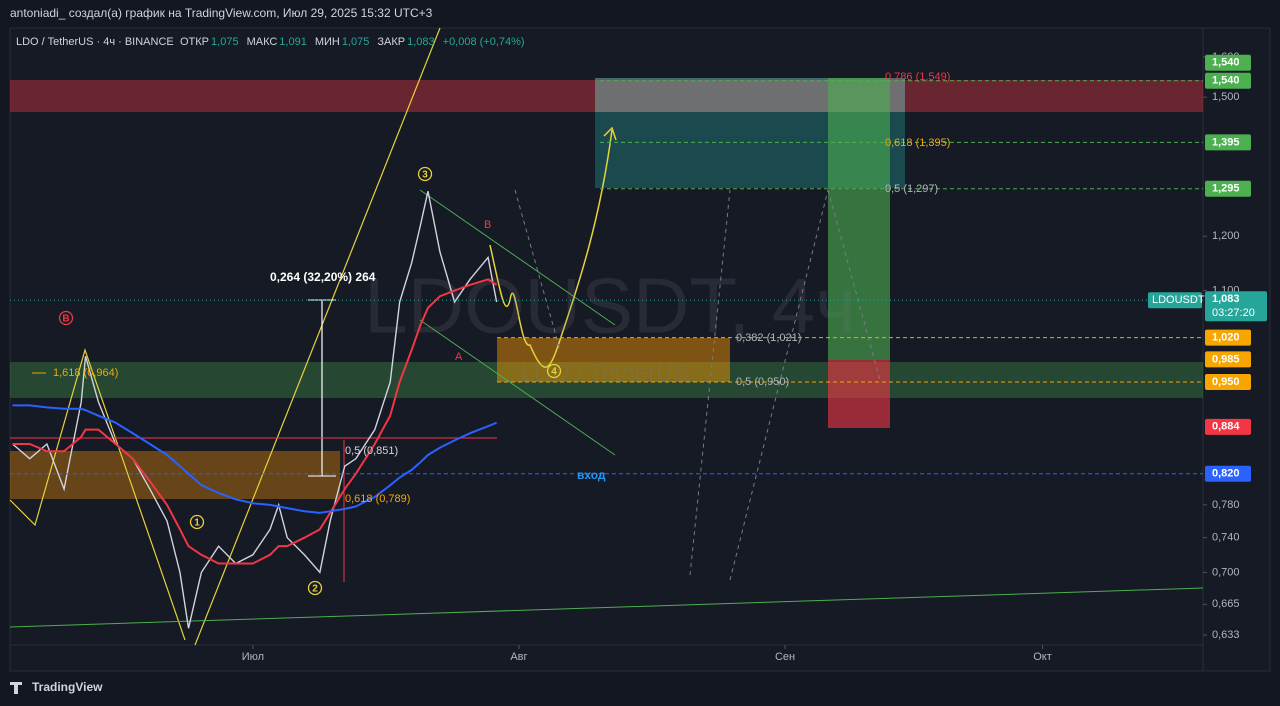  What do you see at coordinates (859, 394) in the screenshot?
I see `long-stop` at bounding box center [859, 394].